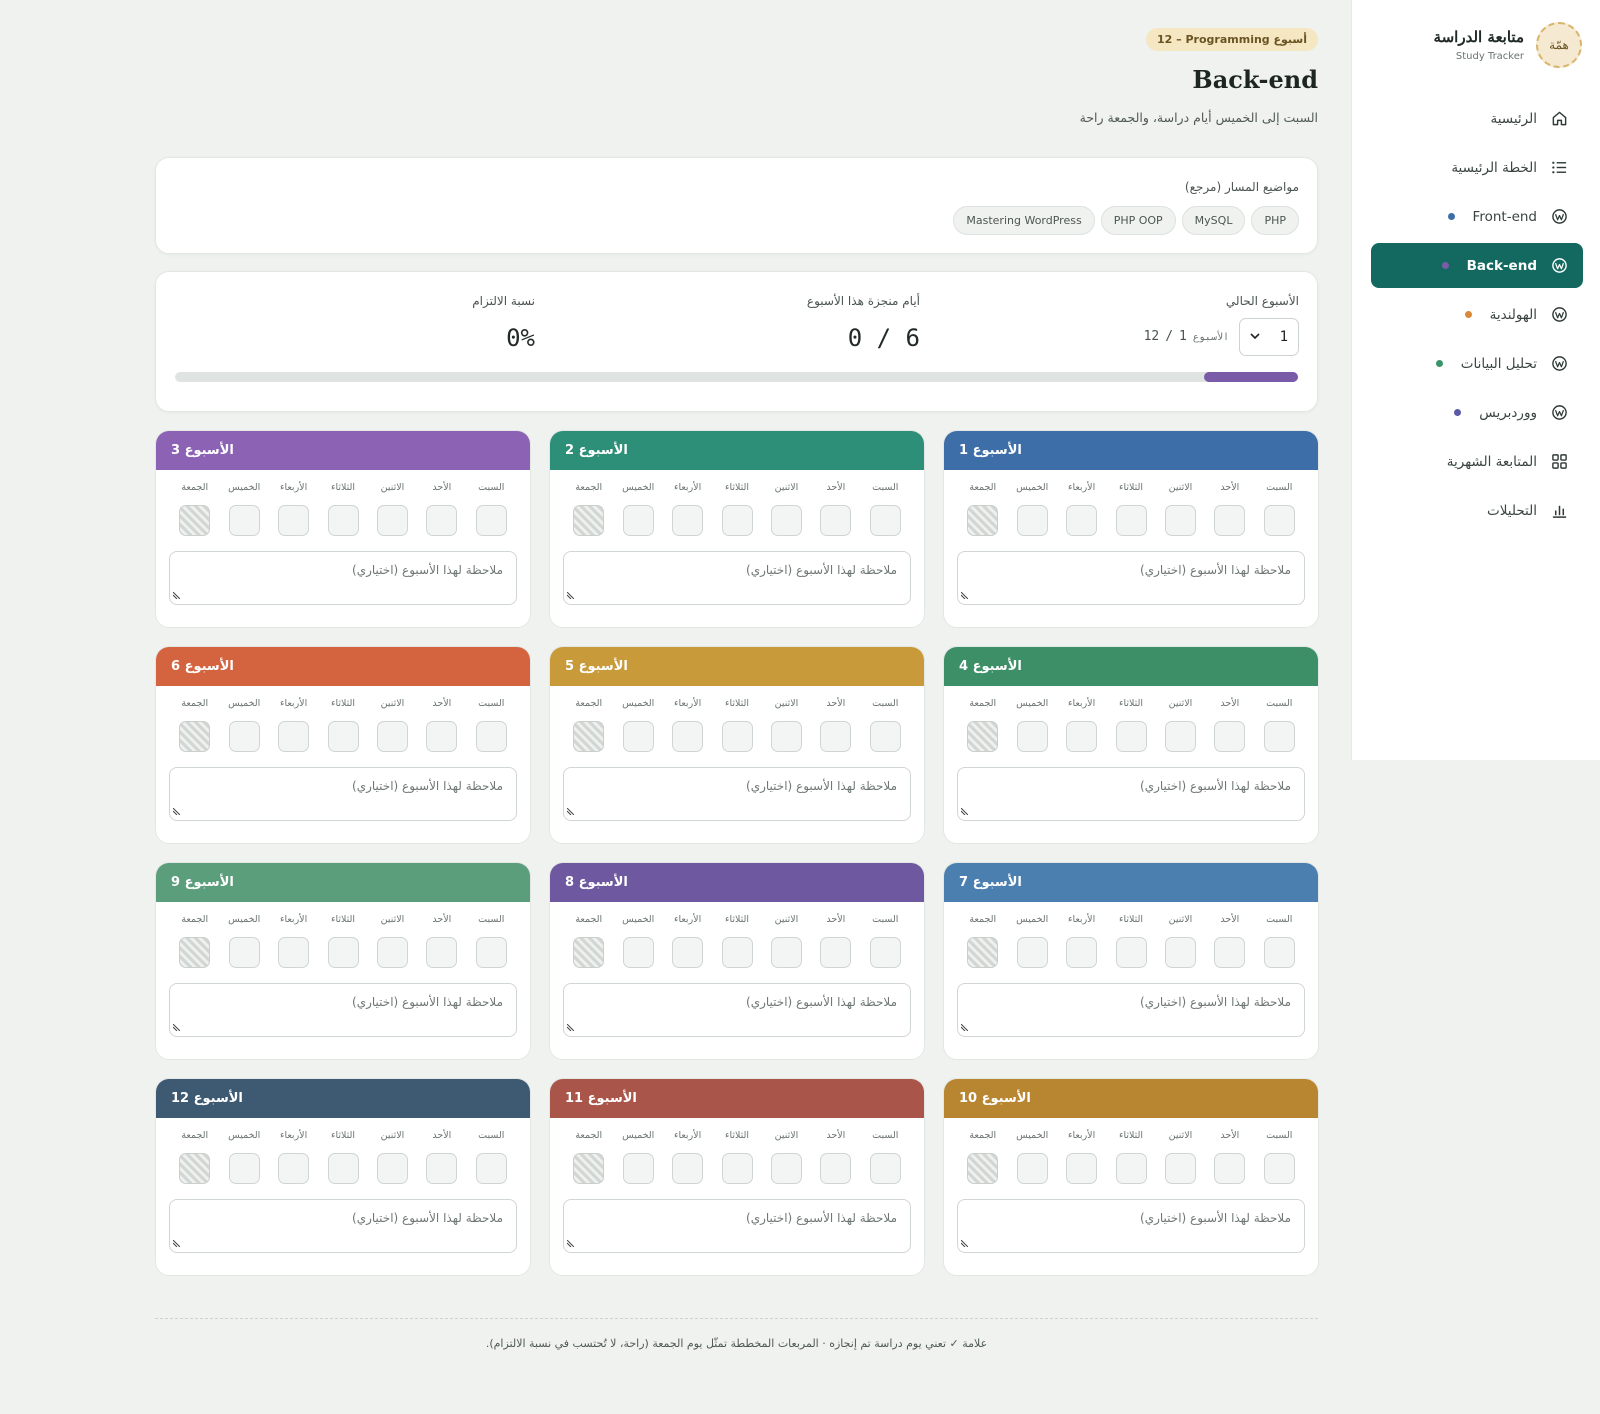  What do you see at coordinates (1477, 412) in the screenshot?
I see `sidebar-item-7: ووردبريس` at bounding box center [1477, 412].